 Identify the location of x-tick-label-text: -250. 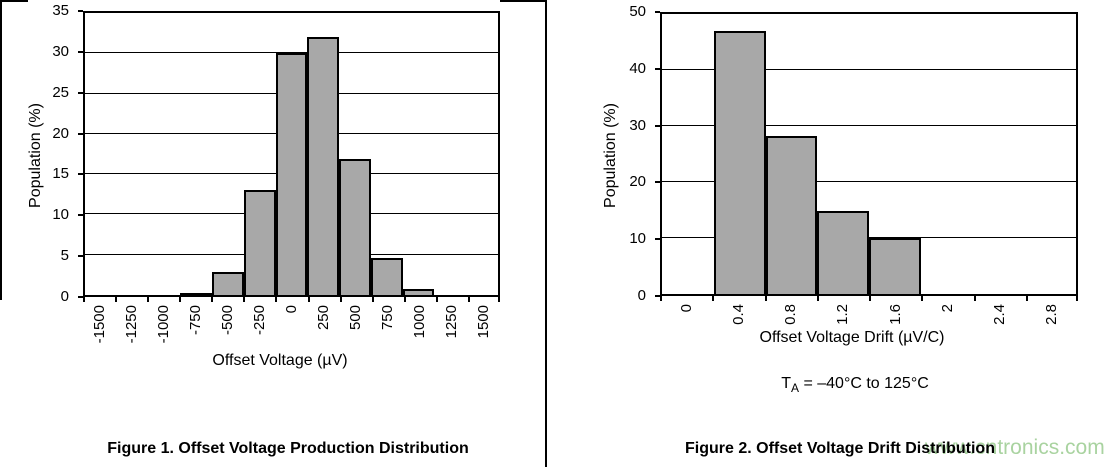
(259, 320).